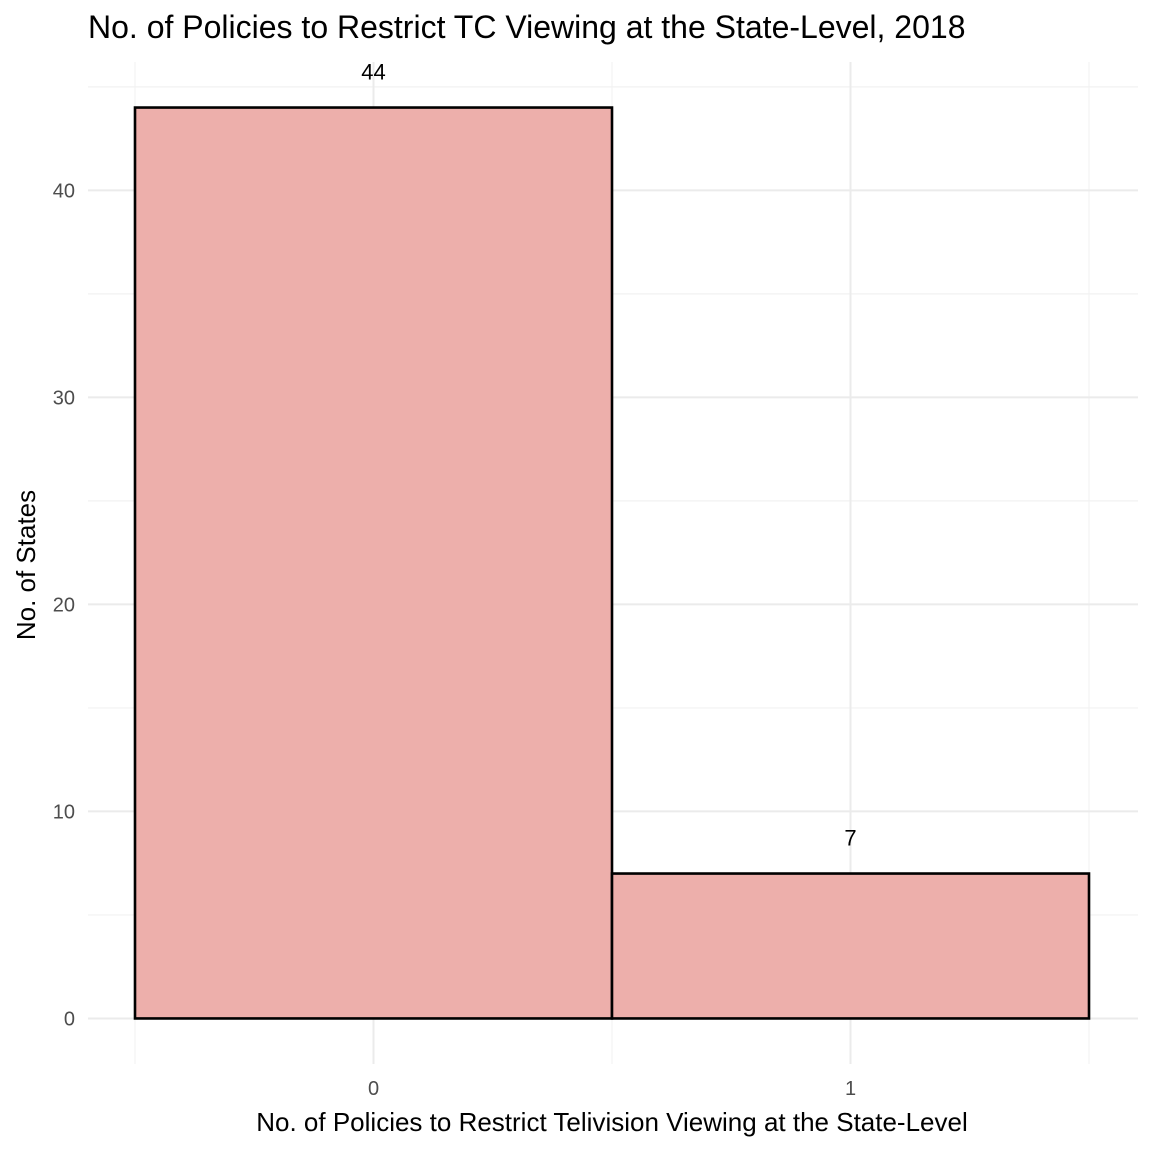 The image size is (1152, 1152). What do you see at coordinates (64, 191) in the screenshot?
I see `y-tick-label: 40` at bounding box center [64, 191].